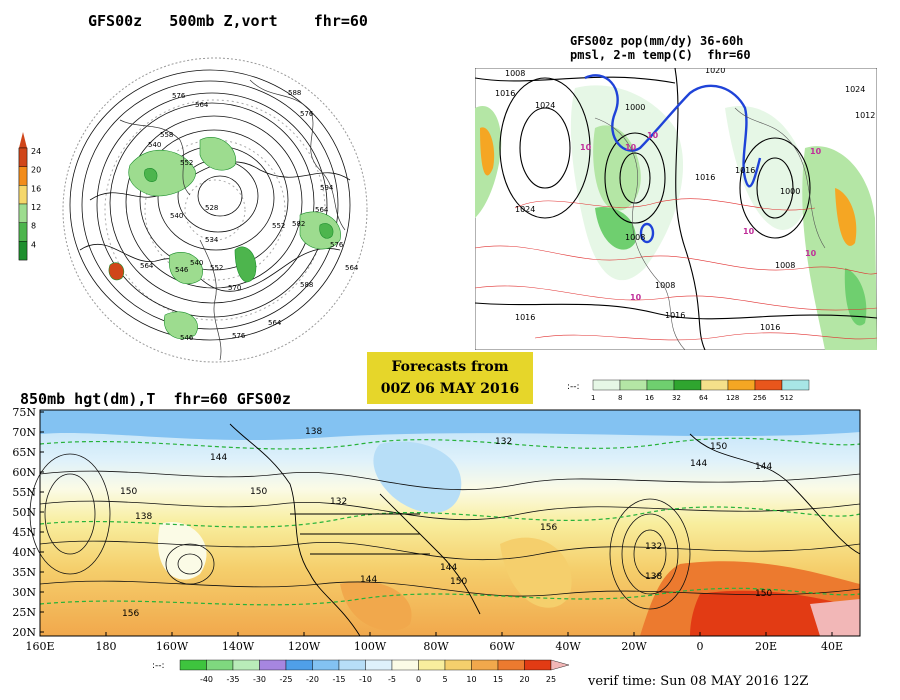 Image resolution: width=900 pixels, height=700 pixels. Describe the element at coordinates (234, 288) in the screenshot. I see `contour-label: 570` at that location.